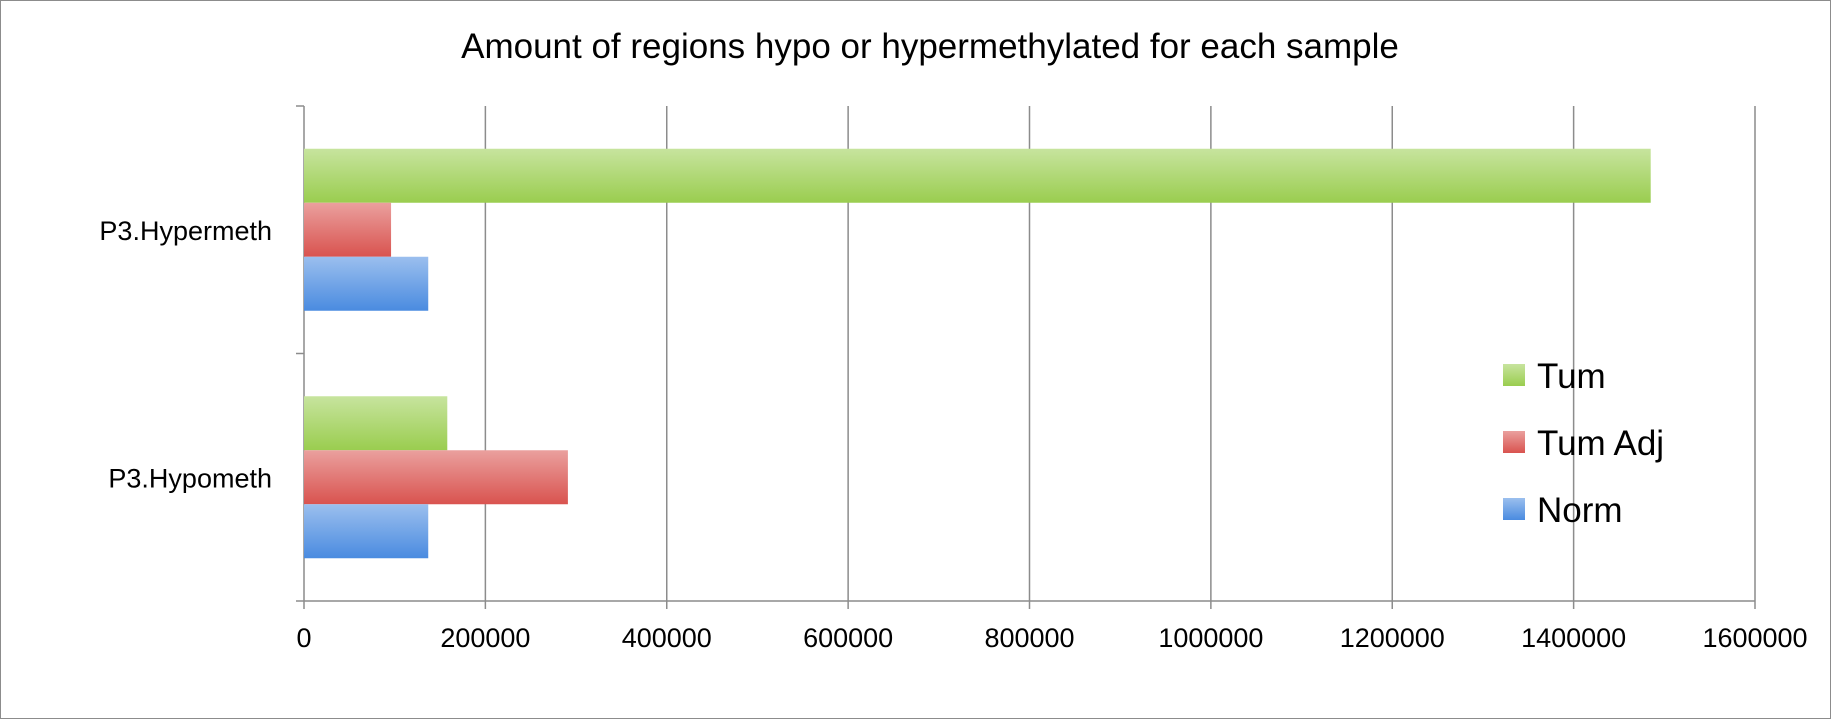 The image size is (1831, 719). What do you see at coordinates (848, 638) in the screenshot?
I see `x-tick-label: 600000` at bounding box center [848, 638].